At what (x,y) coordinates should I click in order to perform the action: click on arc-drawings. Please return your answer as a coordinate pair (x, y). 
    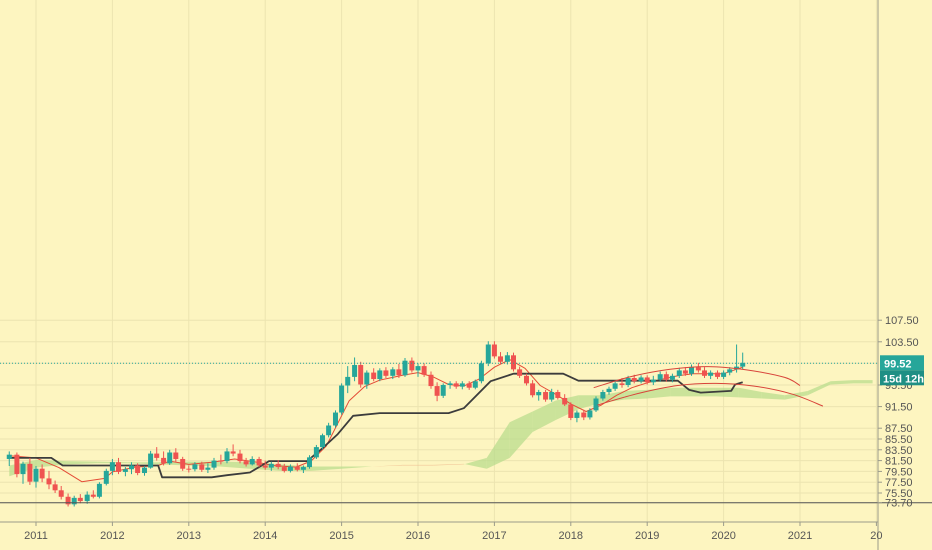
    Looking at the image, I should click on (708, 386).